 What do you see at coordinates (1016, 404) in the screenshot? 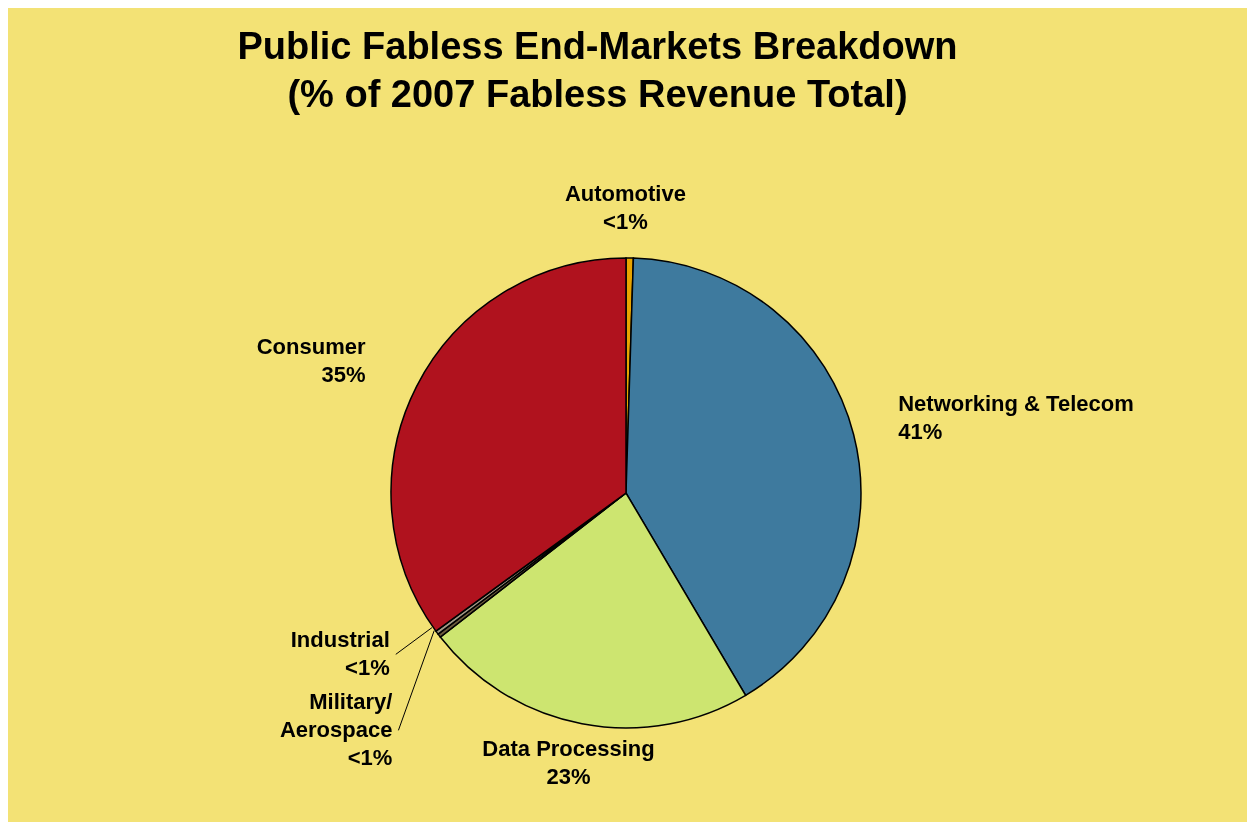
I see `slice-label: Networking & Telecom` at bounding box center [1016, 404].